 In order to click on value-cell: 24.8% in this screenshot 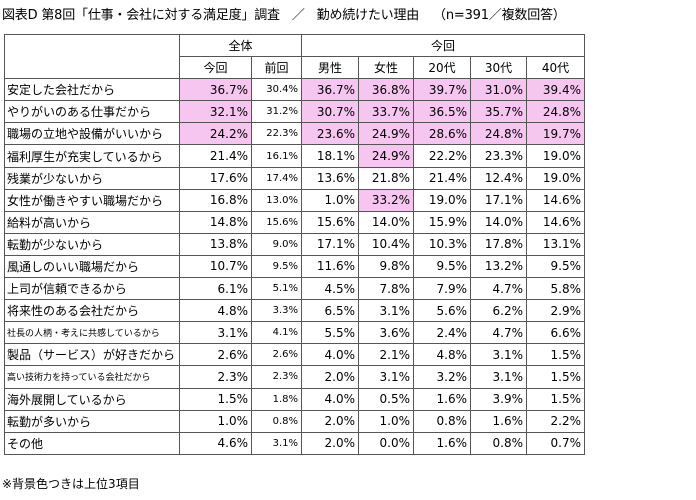, I will do `click(556, 112)`.